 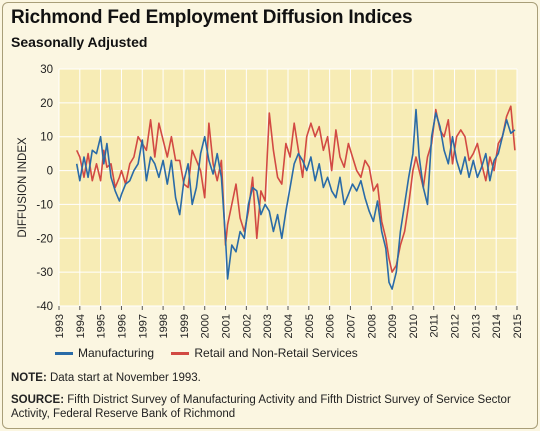 What do you see at coordinates (372, 326) in the screenshot?
I see `x-tick-label: 2008` at bounding box center [372, 326].